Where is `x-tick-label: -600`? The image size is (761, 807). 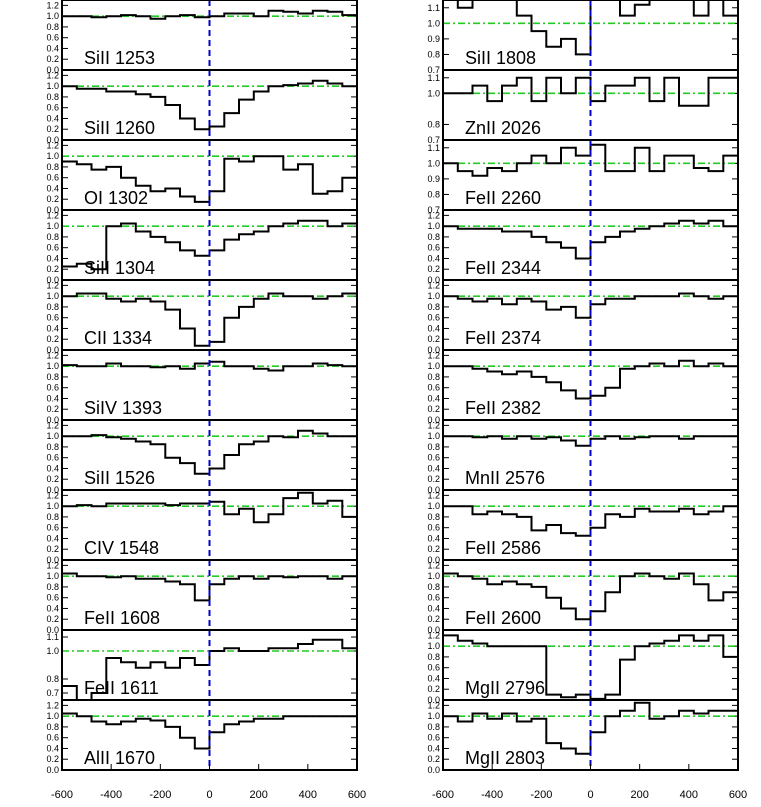 x-tick-label: -600 is located at coordinates (62, 795).